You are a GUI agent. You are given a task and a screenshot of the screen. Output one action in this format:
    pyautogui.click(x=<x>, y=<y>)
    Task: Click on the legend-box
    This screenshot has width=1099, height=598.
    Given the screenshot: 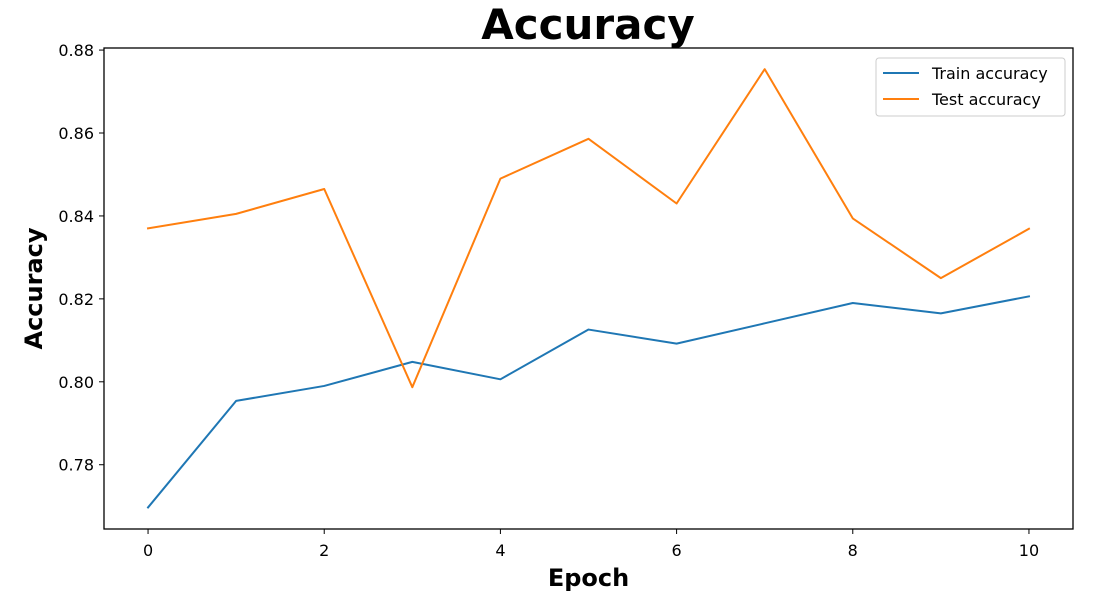 What is the action you would take?
    pyautogui.click(x=970, y=87)
    